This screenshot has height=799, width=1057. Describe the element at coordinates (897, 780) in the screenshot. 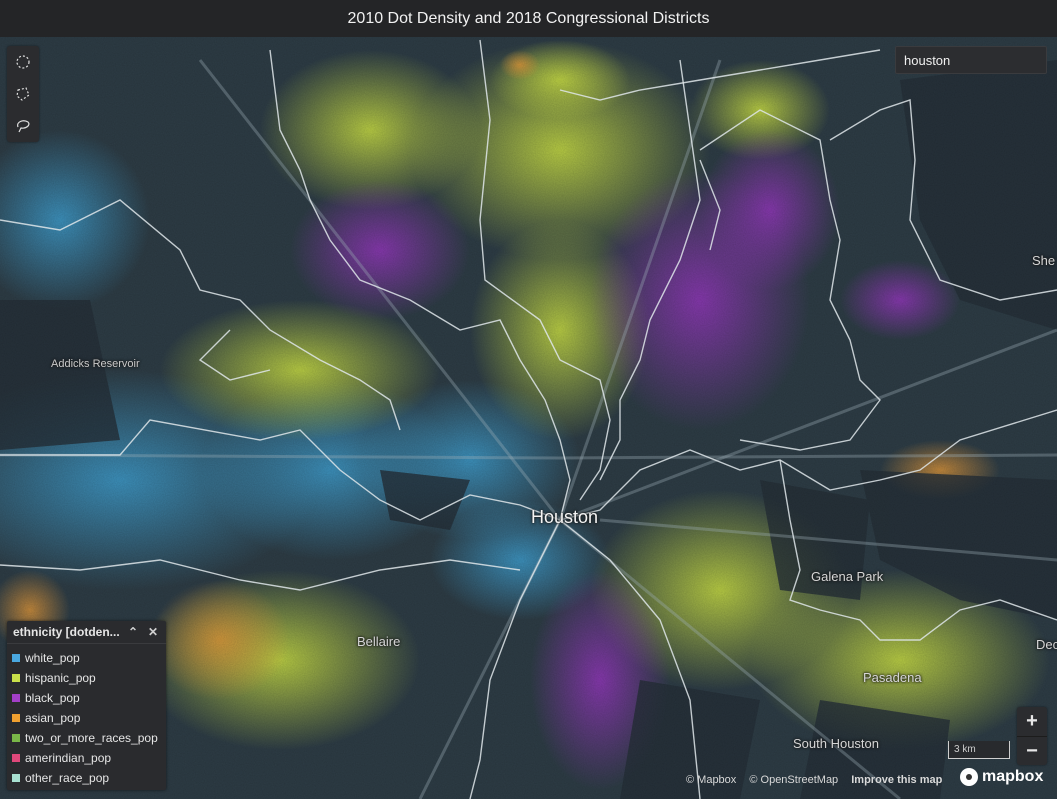

I see `improve-map-link: Improve this map` at that location.